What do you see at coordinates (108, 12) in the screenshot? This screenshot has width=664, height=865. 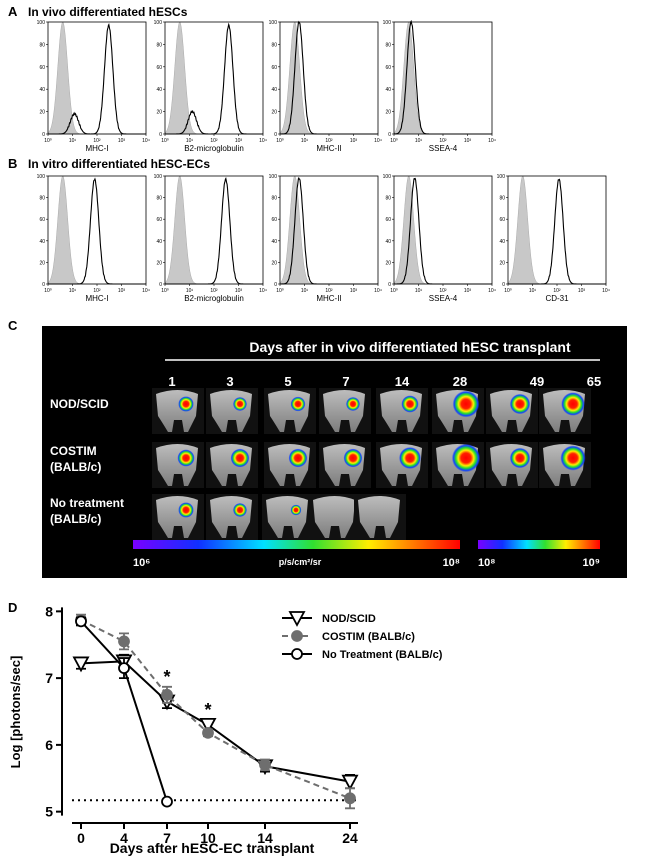 I see `panel-title: In vivo differentiated hESCs` at bounding box center [108, 12].